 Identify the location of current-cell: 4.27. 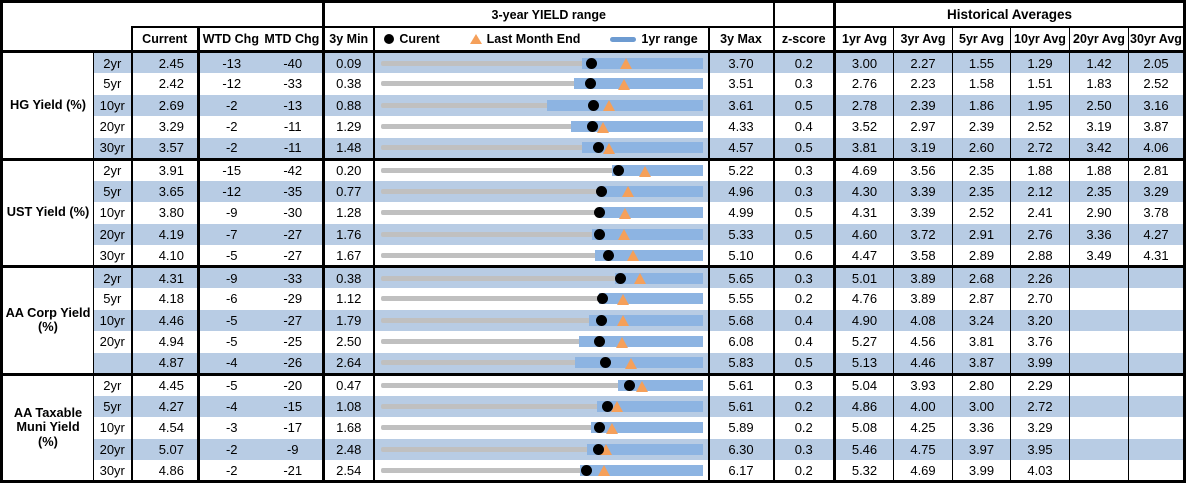
(164, 406).